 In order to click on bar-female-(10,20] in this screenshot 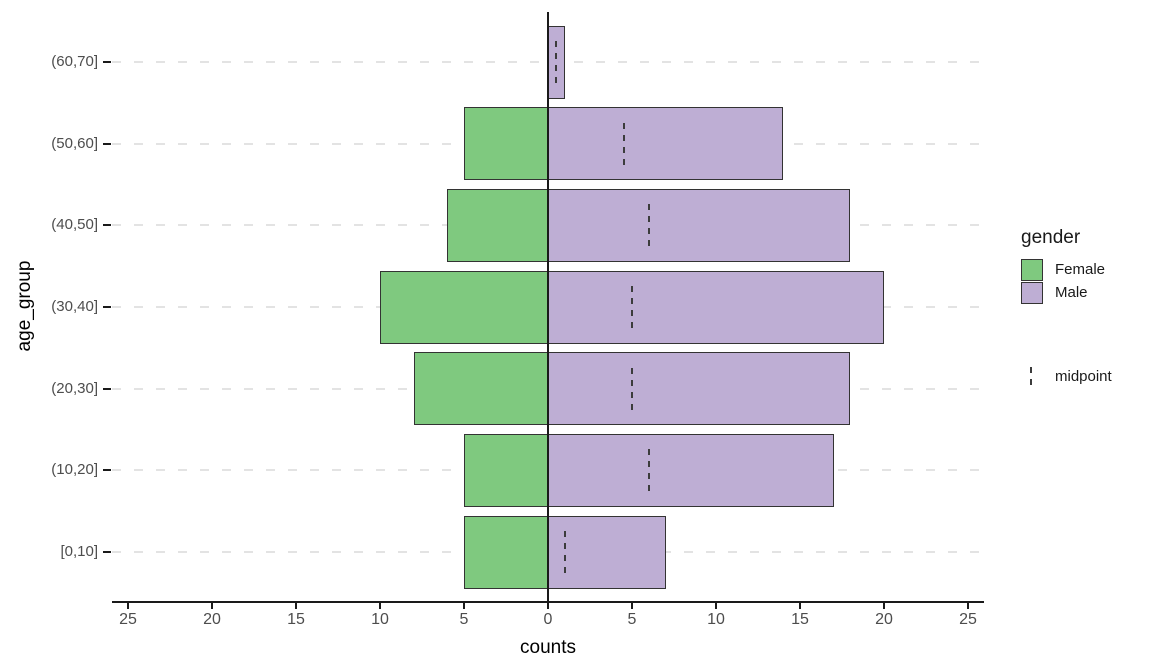, I will do `click(506, 470)`.